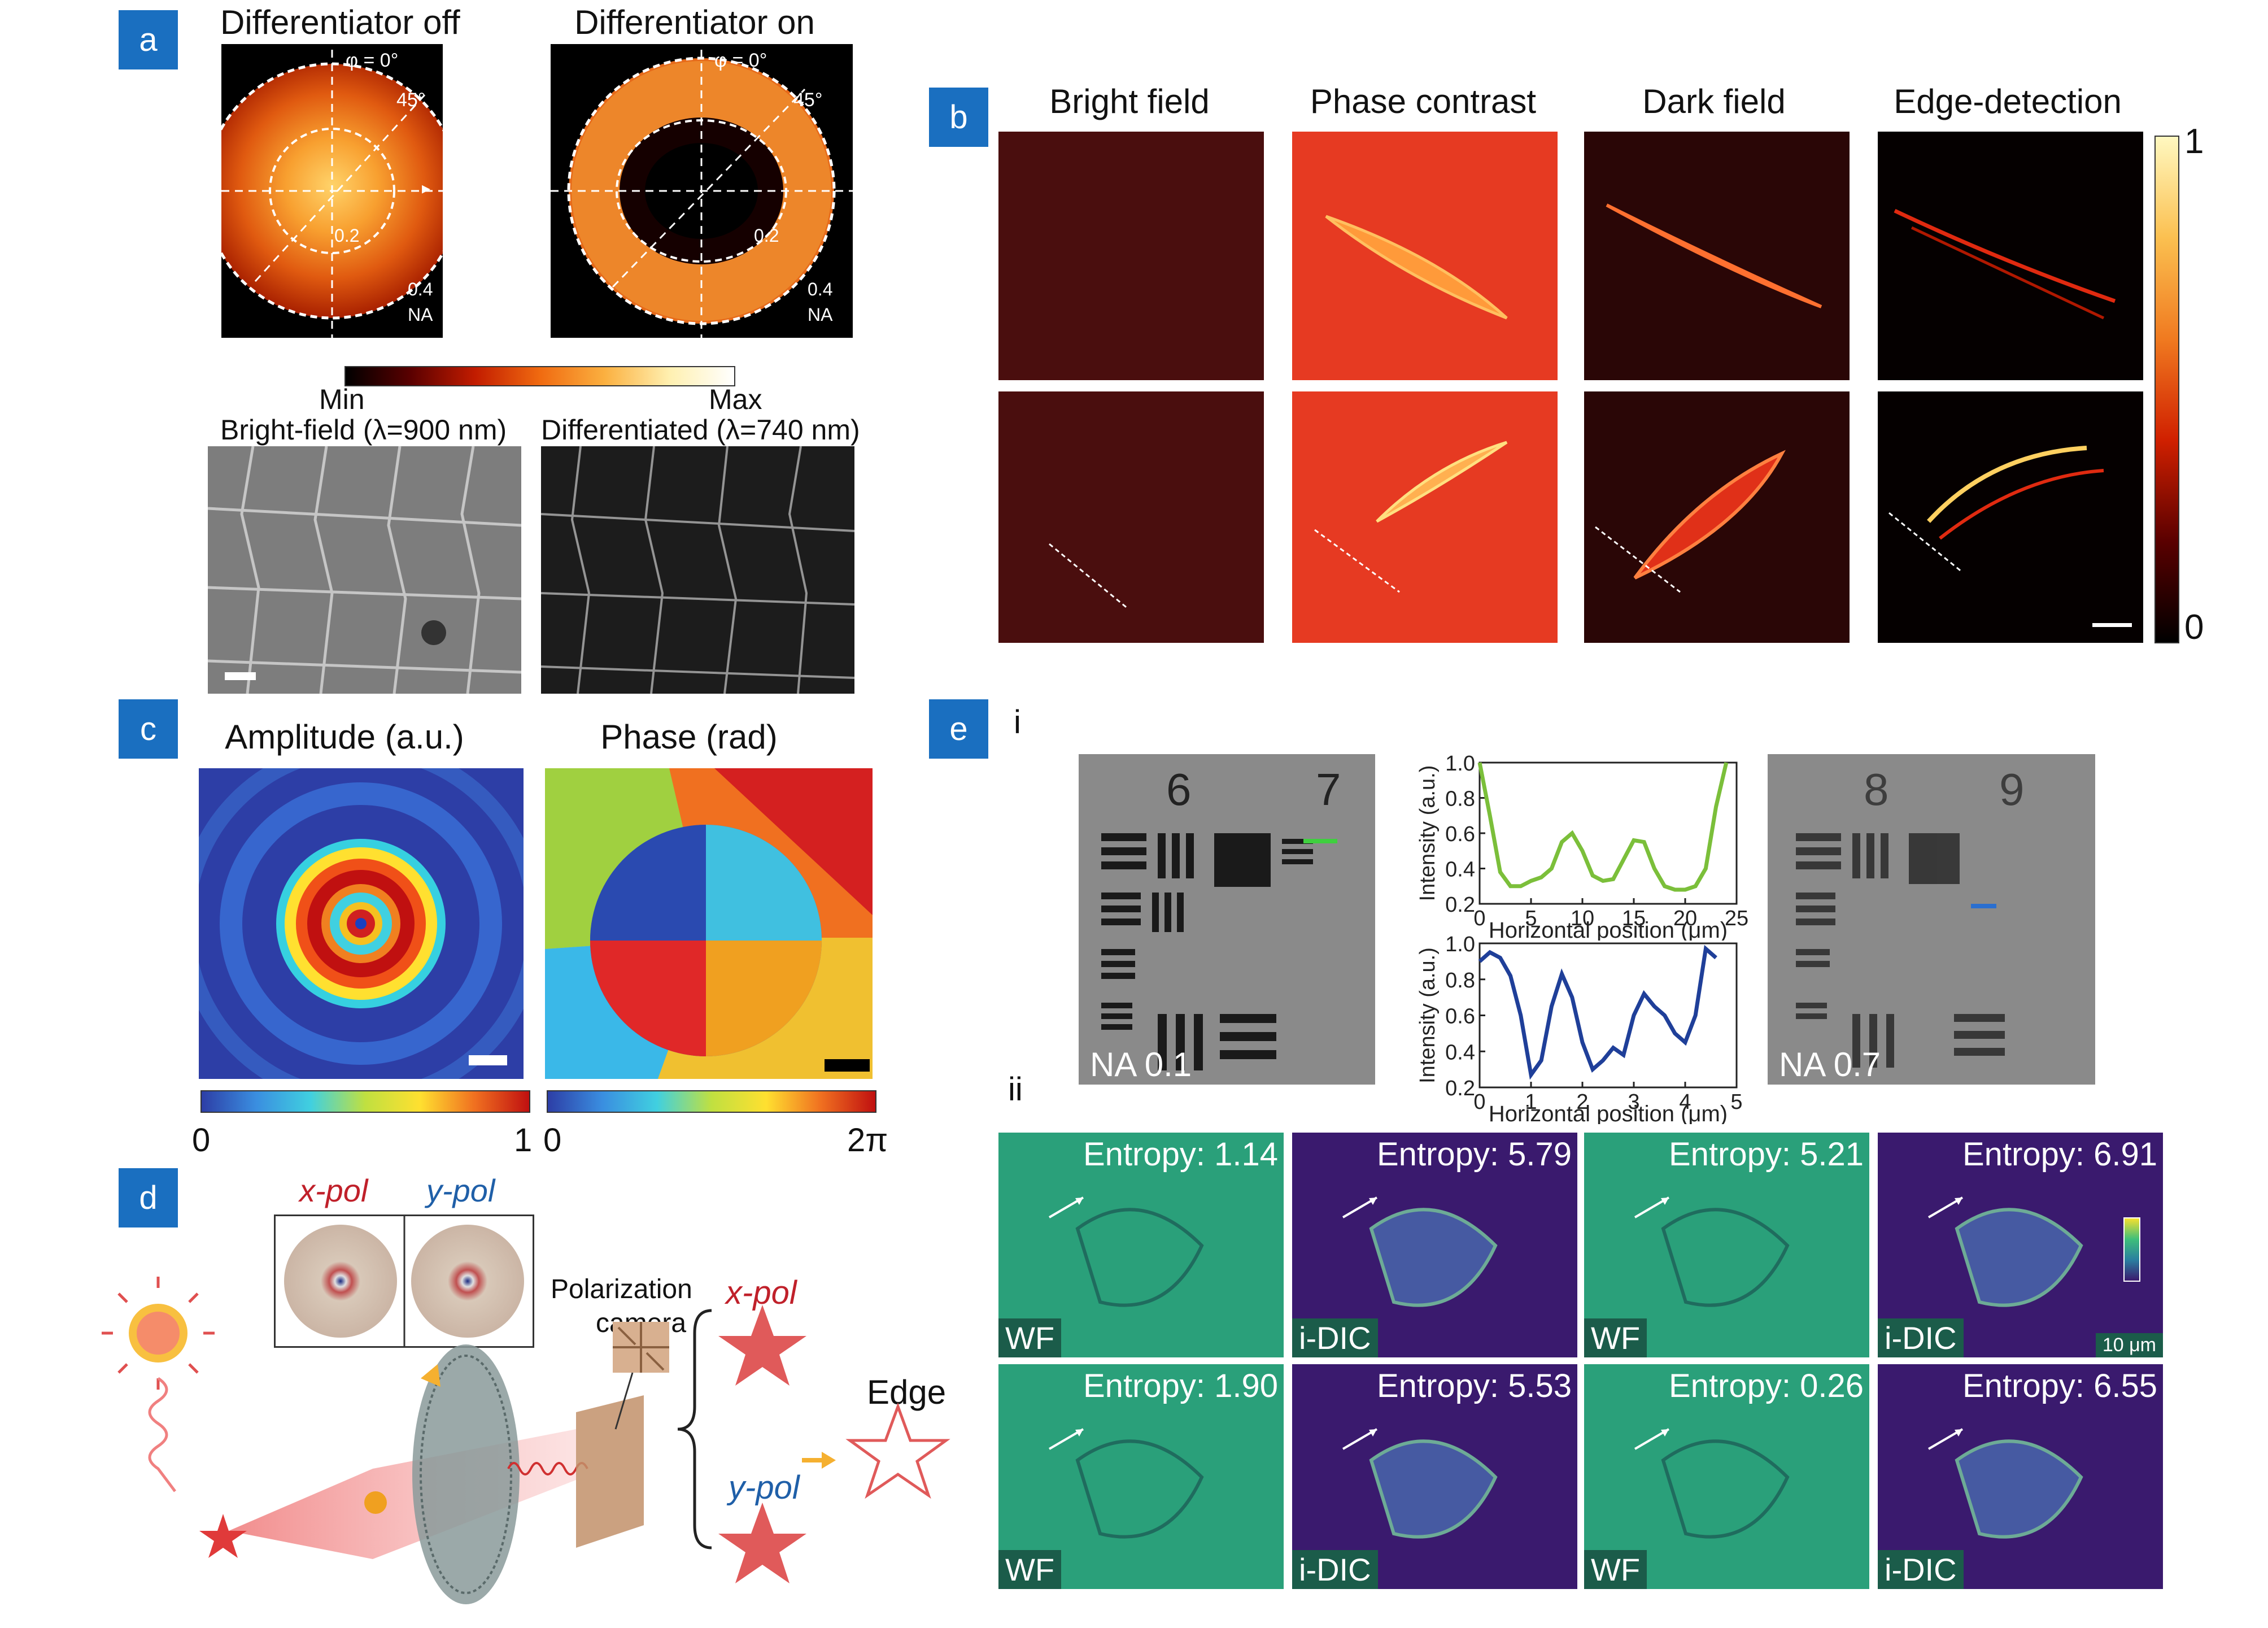 This screenshot has height=1628, width=2268. Describe the element at coordinates (332, 191) in the screenshot. I see `pupil-image-off: φ = 0° 45° ▸ 0.2 0.4 NA` at that location.